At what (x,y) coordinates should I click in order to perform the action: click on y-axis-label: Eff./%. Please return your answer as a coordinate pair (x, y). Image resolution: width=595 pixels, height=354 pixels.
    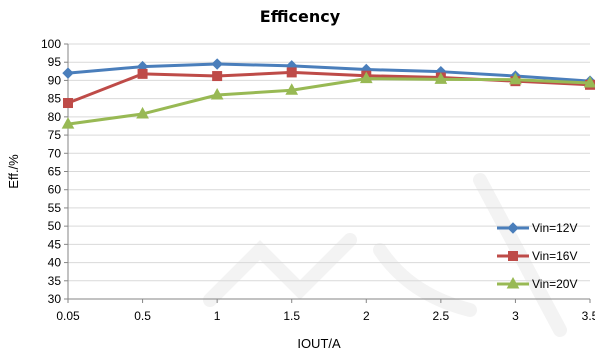
    Looking at the image, I should click on (13, 171).